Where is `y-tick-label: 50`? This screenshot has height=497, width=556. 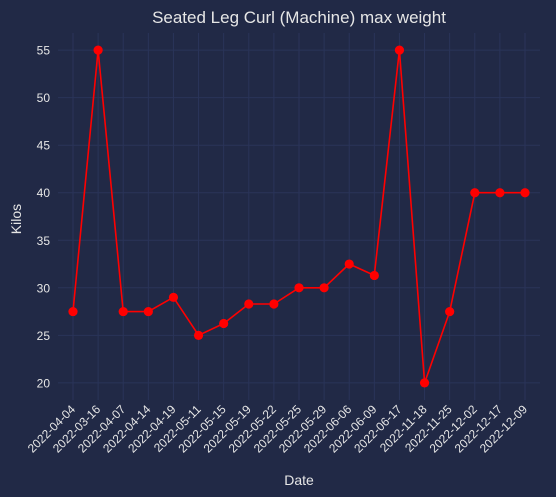
y-tick-label: 50 is located at coordinates (44, 98).